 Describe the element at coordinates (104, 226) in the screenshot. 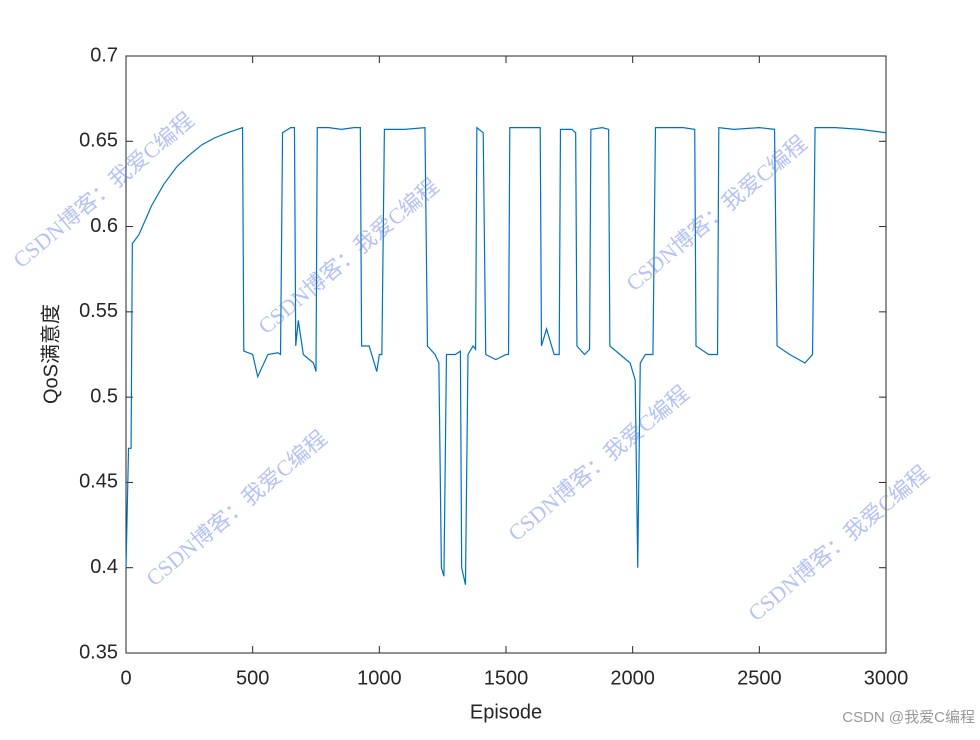

I see `y-tick-label: 0.6` at that location.